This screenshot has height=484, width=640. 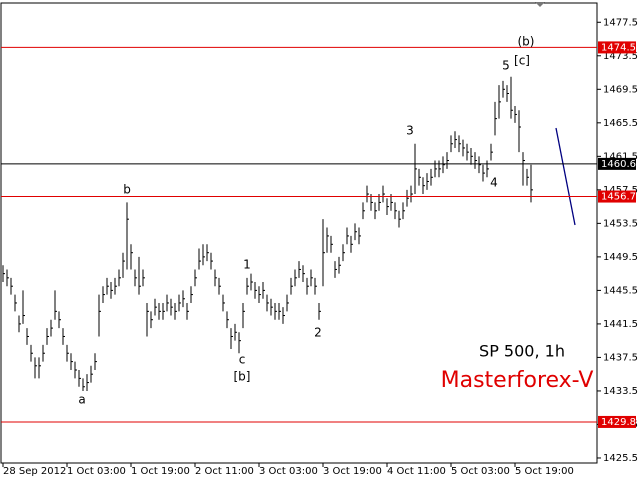 What do you see at coordinates (620, 123) in the screenshot?
I see `y-tick-label: 1465.5` at bounding box center [620, 123].